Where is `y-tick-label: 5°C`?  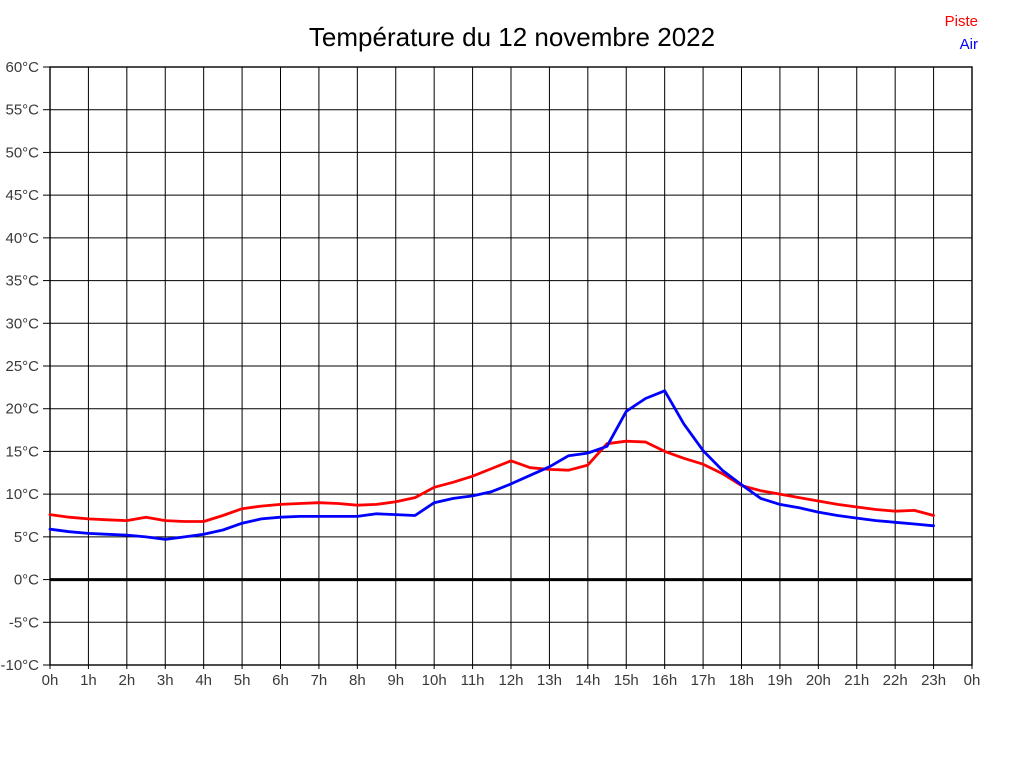
y-tick-label: 5°C is located at coordinates (26, 537).